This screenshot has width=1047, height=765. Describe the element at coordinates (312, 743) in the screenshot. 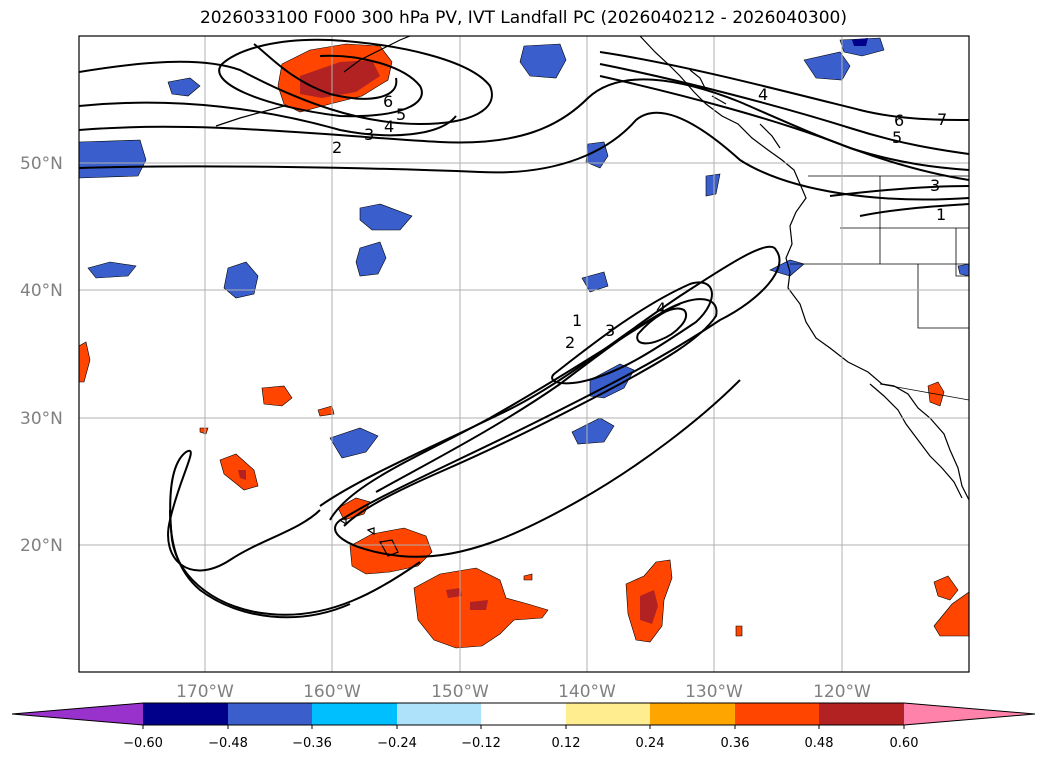

I see `colorbar-tick-label: −0.36` at that location.